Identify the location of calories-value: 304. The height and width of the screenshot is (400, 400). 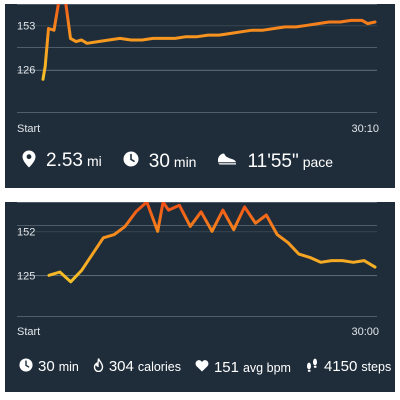
(121, 366).